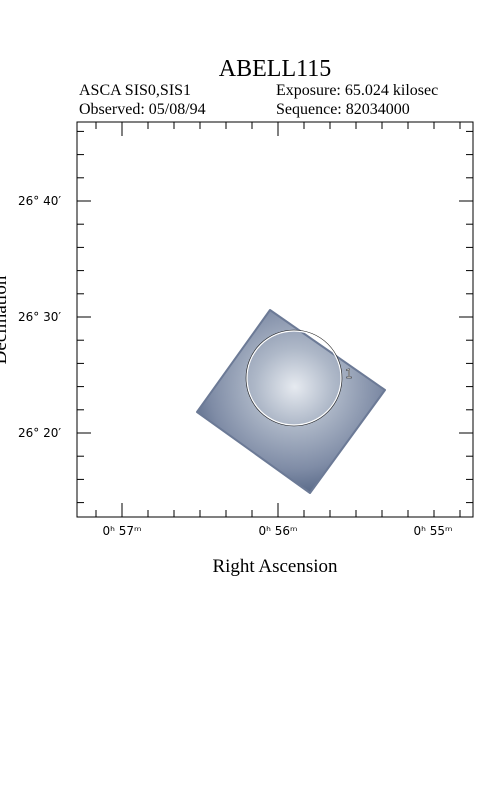 This screenshot has width=486, height=792. What do you see at coordinates (432, 531) in the screenshot?
I see `x-tick-label: 0ʰ 55ᵐ` at bounding box center [432, 531].